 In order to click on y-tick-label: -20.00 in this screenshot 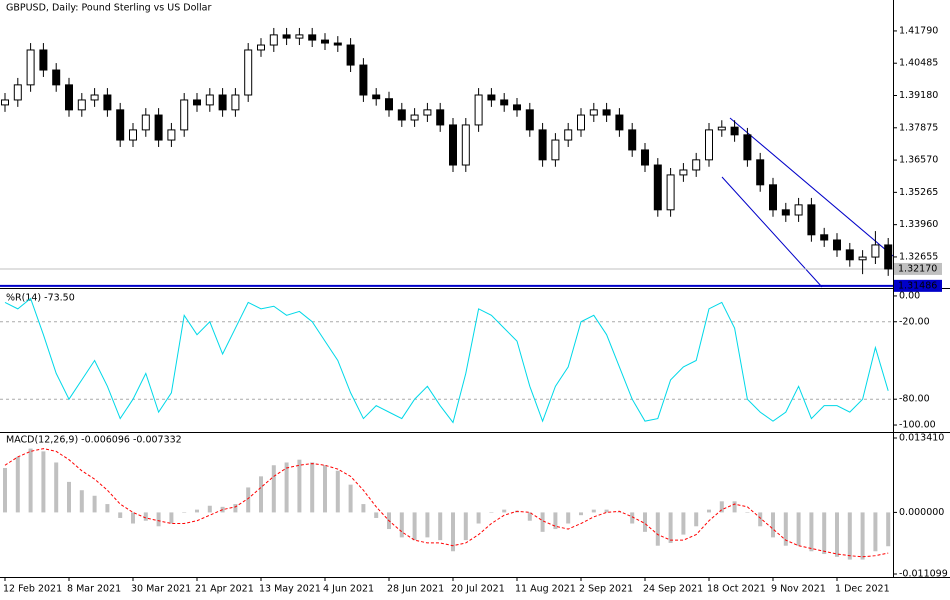, I will do `click(914, 321)`.